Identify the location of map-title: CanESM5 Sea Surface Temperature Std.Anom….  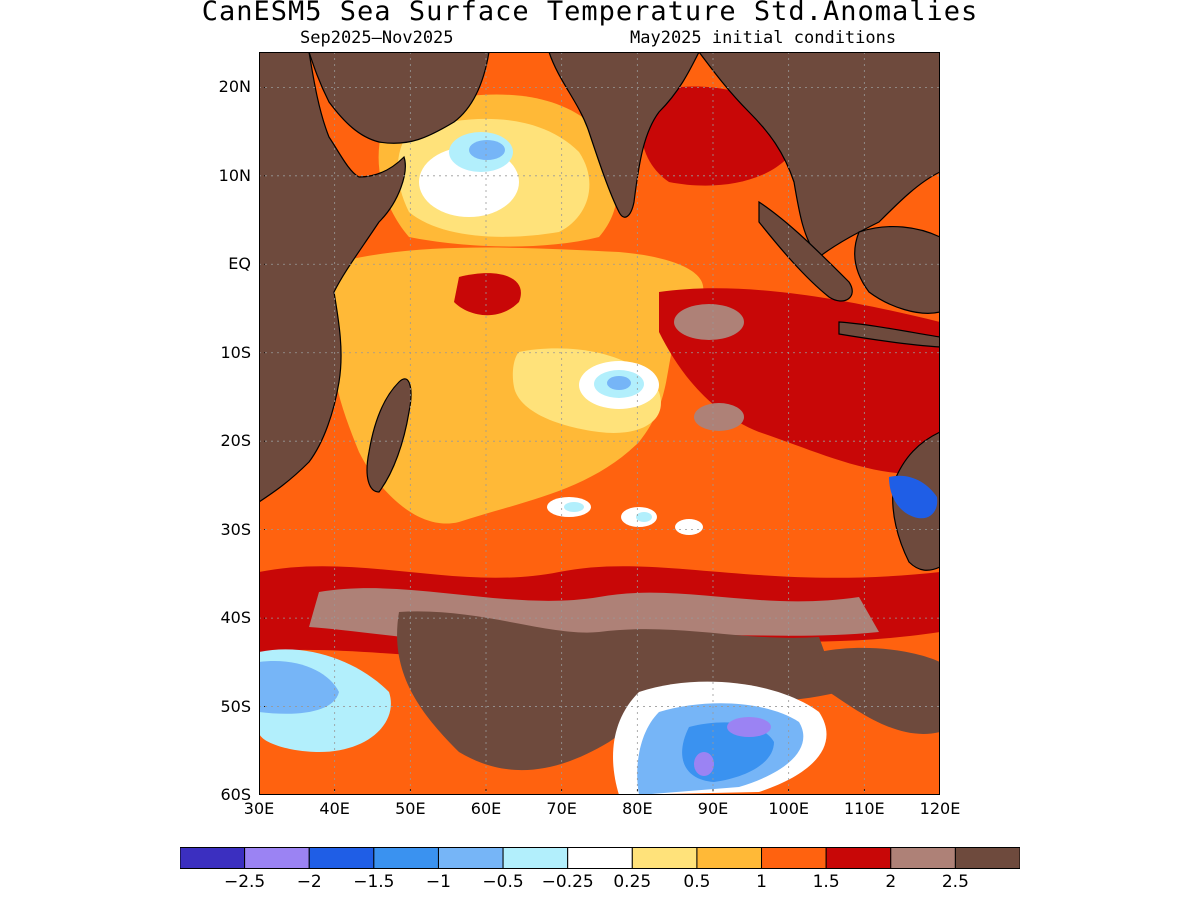
(590, 13).